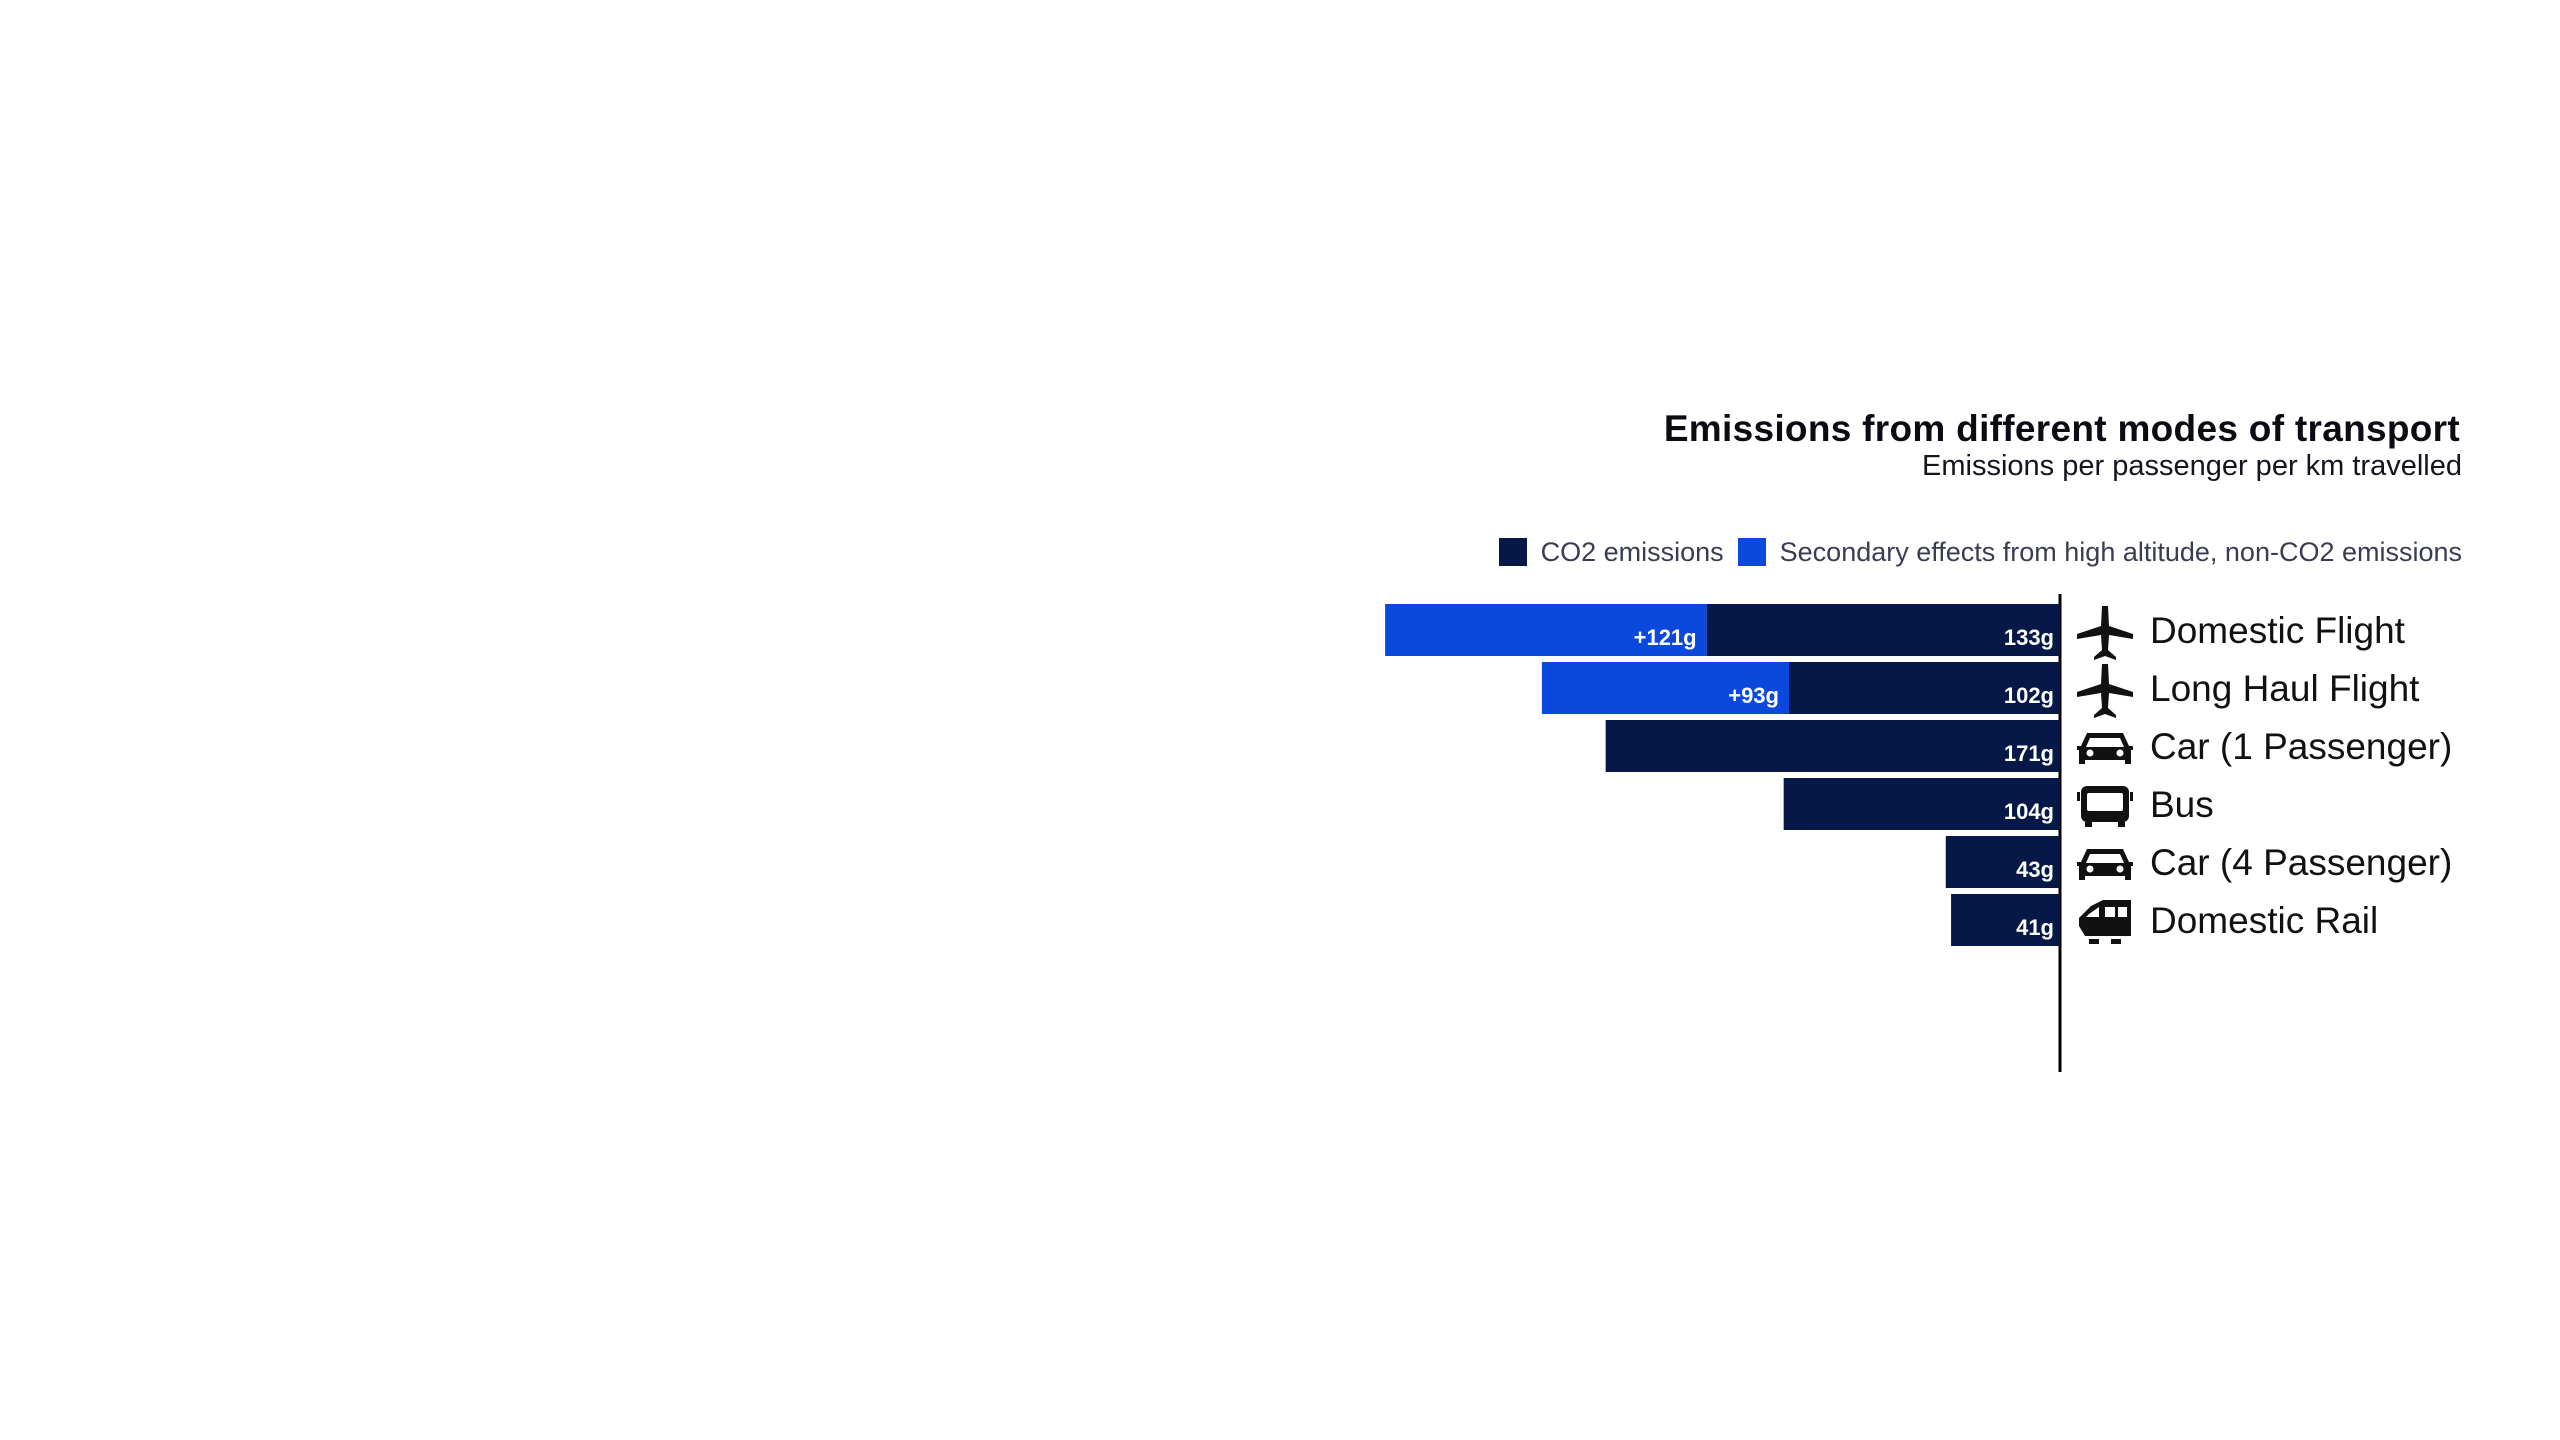  Describe the element at coordinates (1665, 637) in the screenshot. I see `value-label-secondary: +121g` at that location.